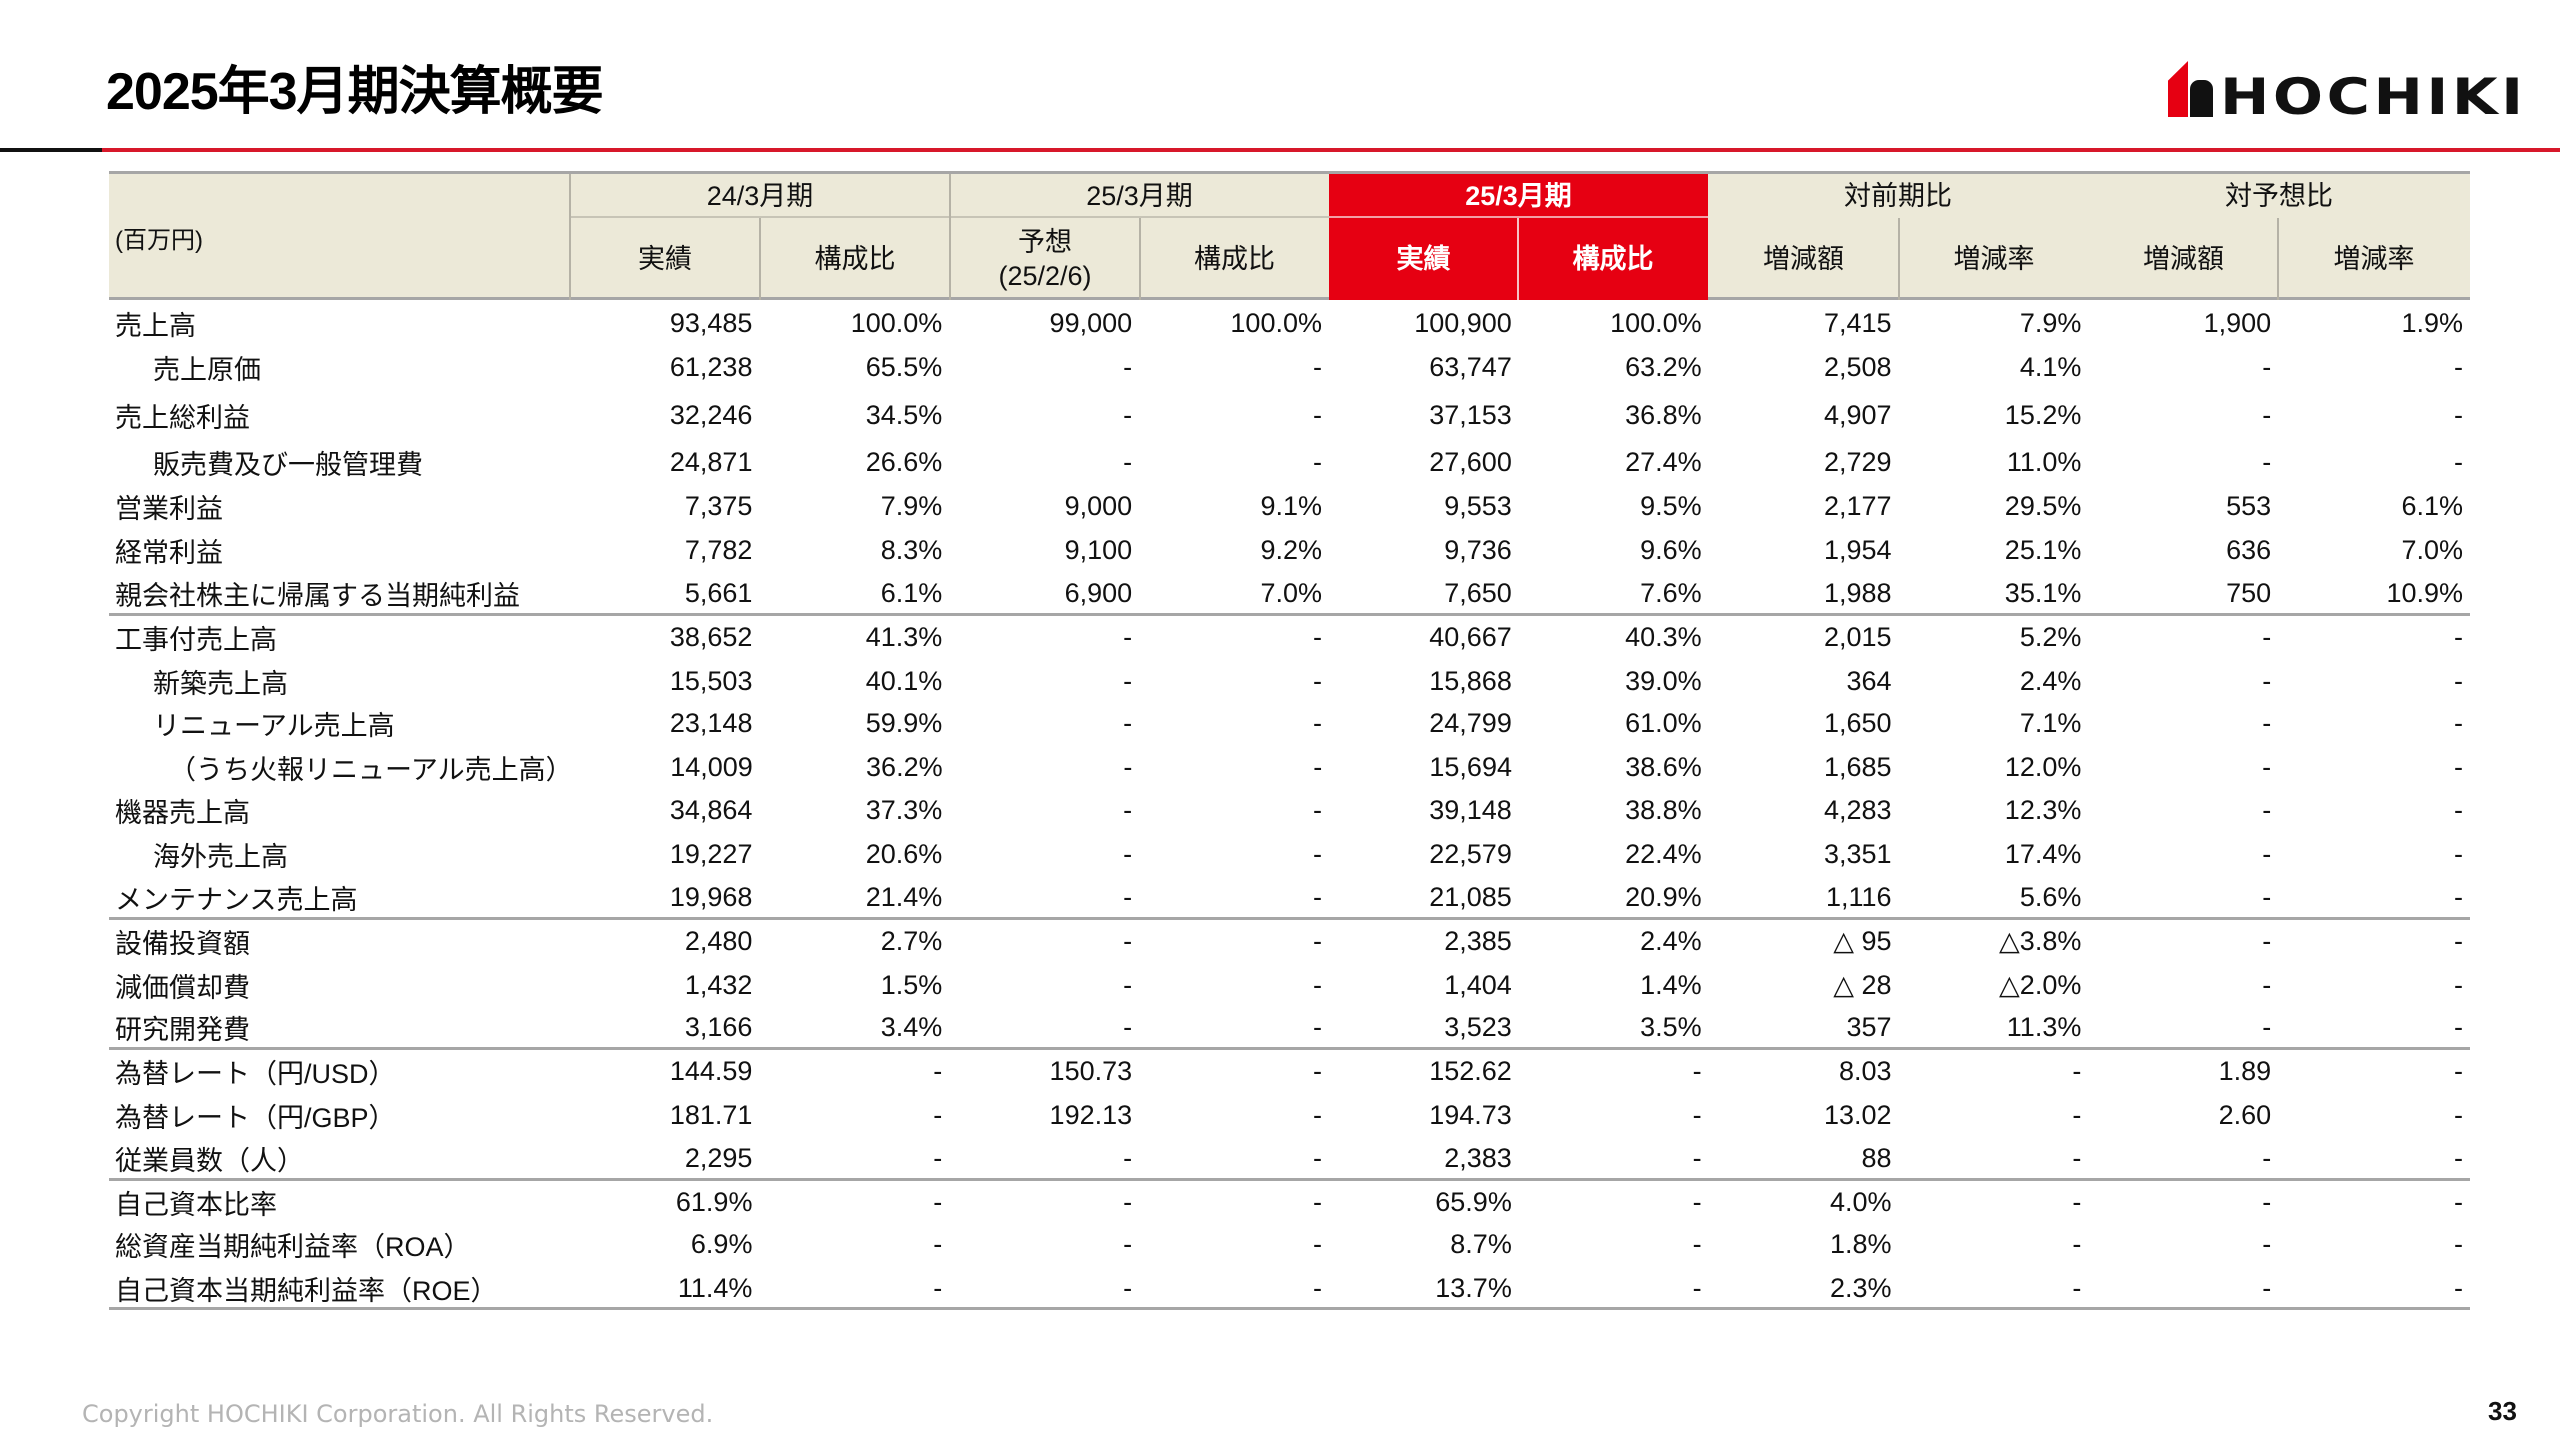 The height and width of the screenshot is (1440, 2560). Describe the element at coordinates (1478, 592) in the screenshot. I see `cell-fy25-actual: 7,650` at that location.